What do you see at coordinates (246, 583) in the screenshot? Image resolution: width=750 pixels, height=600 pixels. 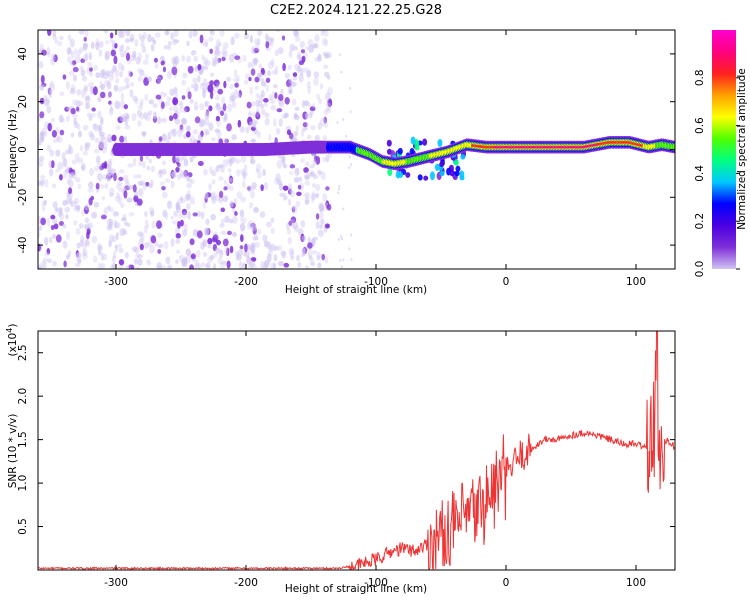 I see `x-tick-label: -200` at bounding box center [246, 583].